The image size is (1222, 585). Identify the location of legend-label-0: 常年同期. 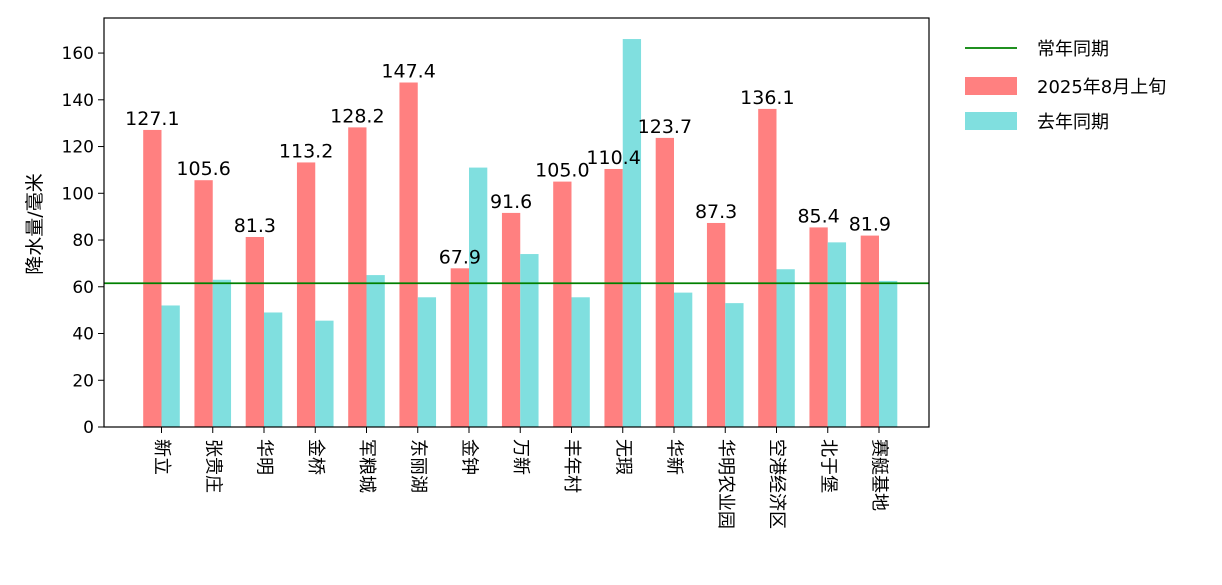
(1073, 49).